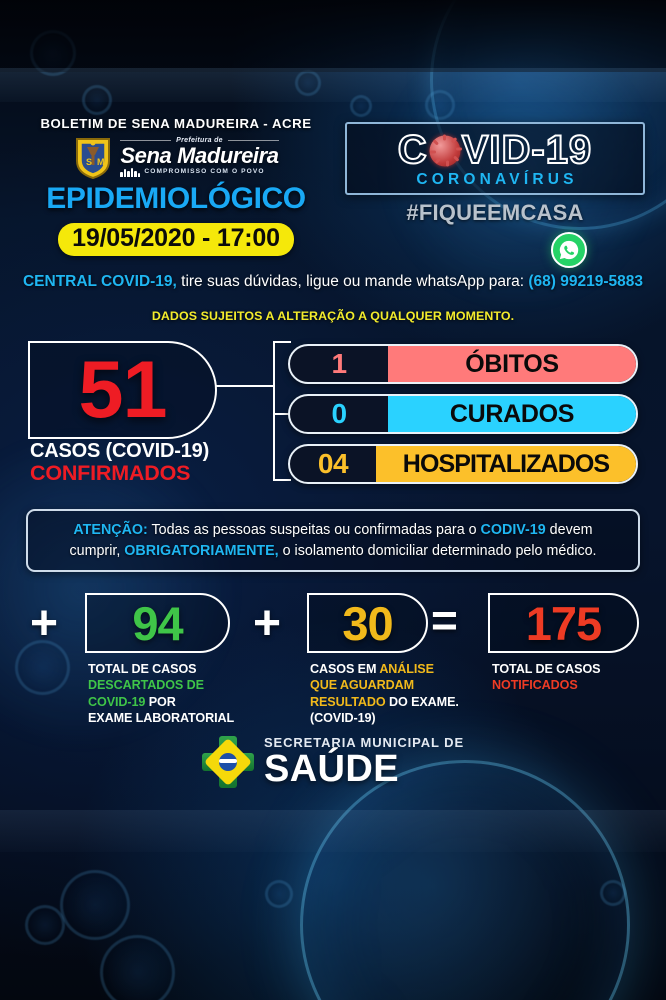 The image size is (666, 1000). Describe the element at coordinates (97, 550) in the screenshot. I see `attention-text4: cumprir,` at that location.